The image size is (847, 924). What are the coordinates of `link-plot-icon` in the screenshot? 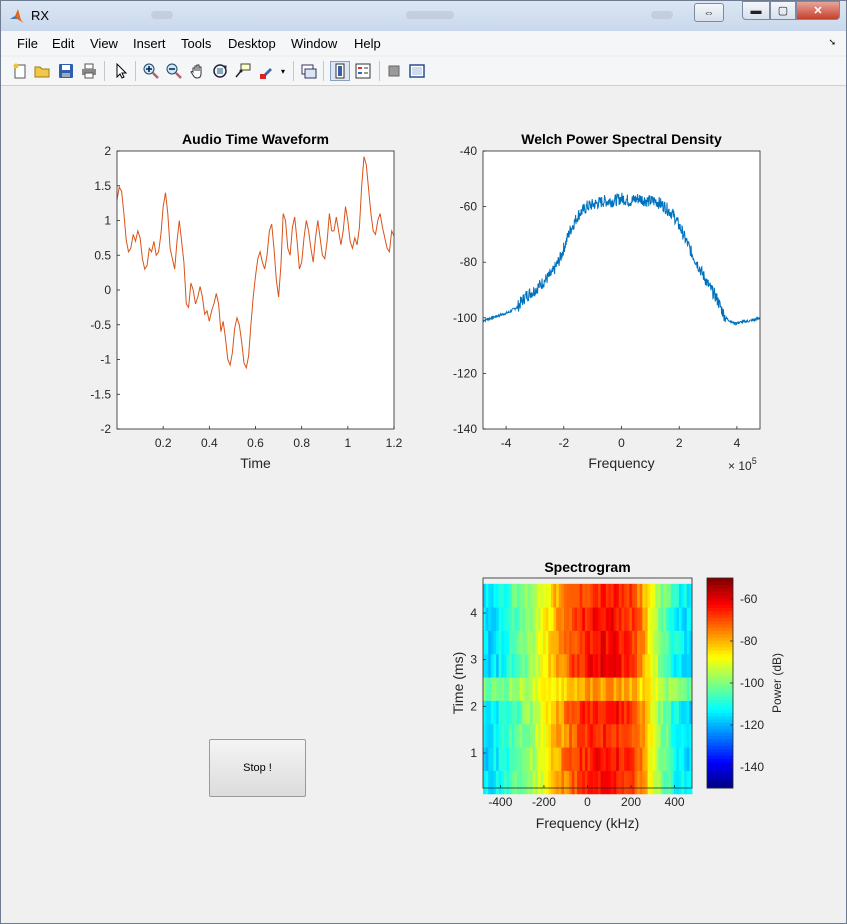 It's located at (309, 71).